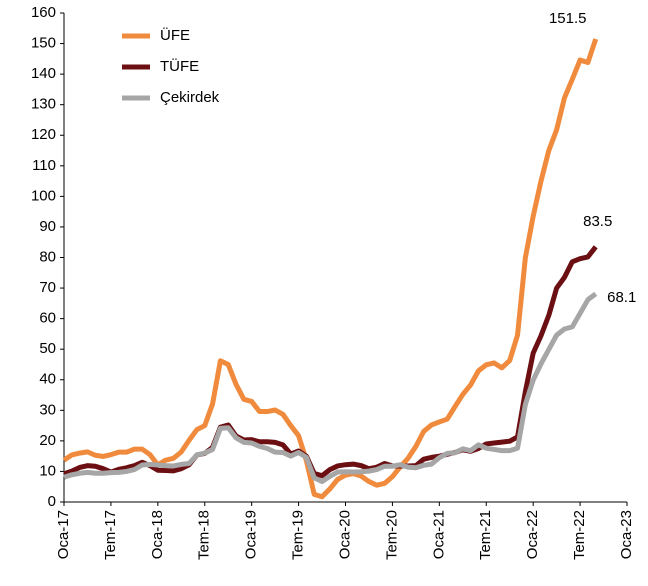  I want to click on y-tick-label: 130, so click(43, 104).